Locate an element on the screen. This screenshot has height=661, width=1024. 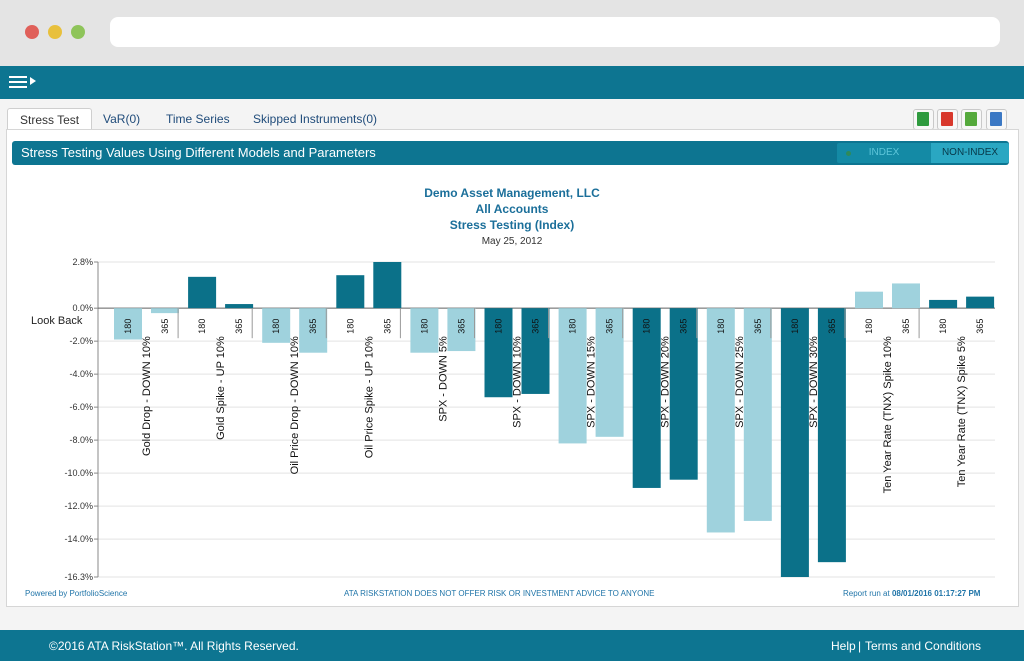
toggle-index-option: INDEX is located at coordinates (884, 153).